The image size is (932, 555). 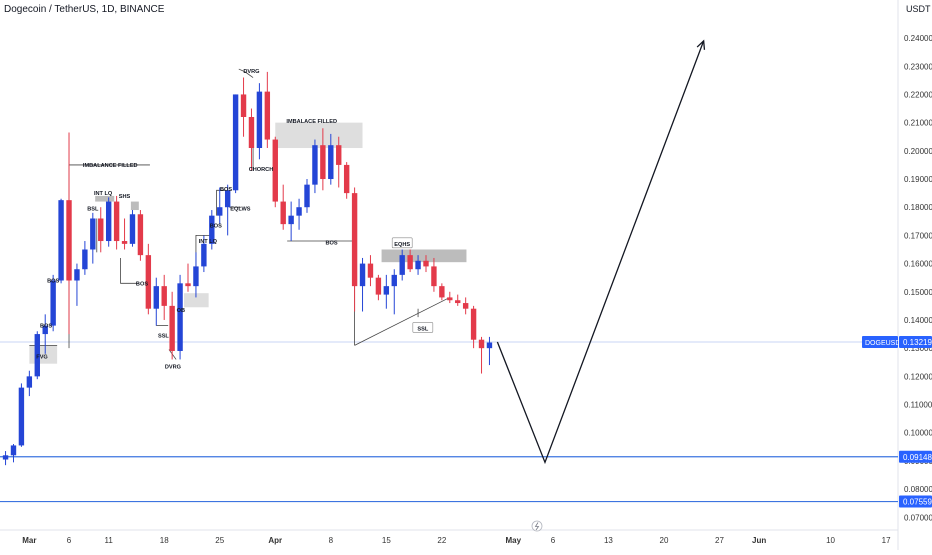 I want to click on price-tick-label: 0.12000, so click(x=918, y=376).